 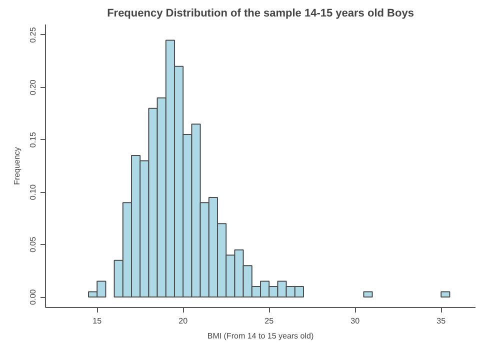 What do you see at coordinates (33, 296) in the screenshot?
I see `y-tick-label: 0.00` at bounding box center [33, 296].